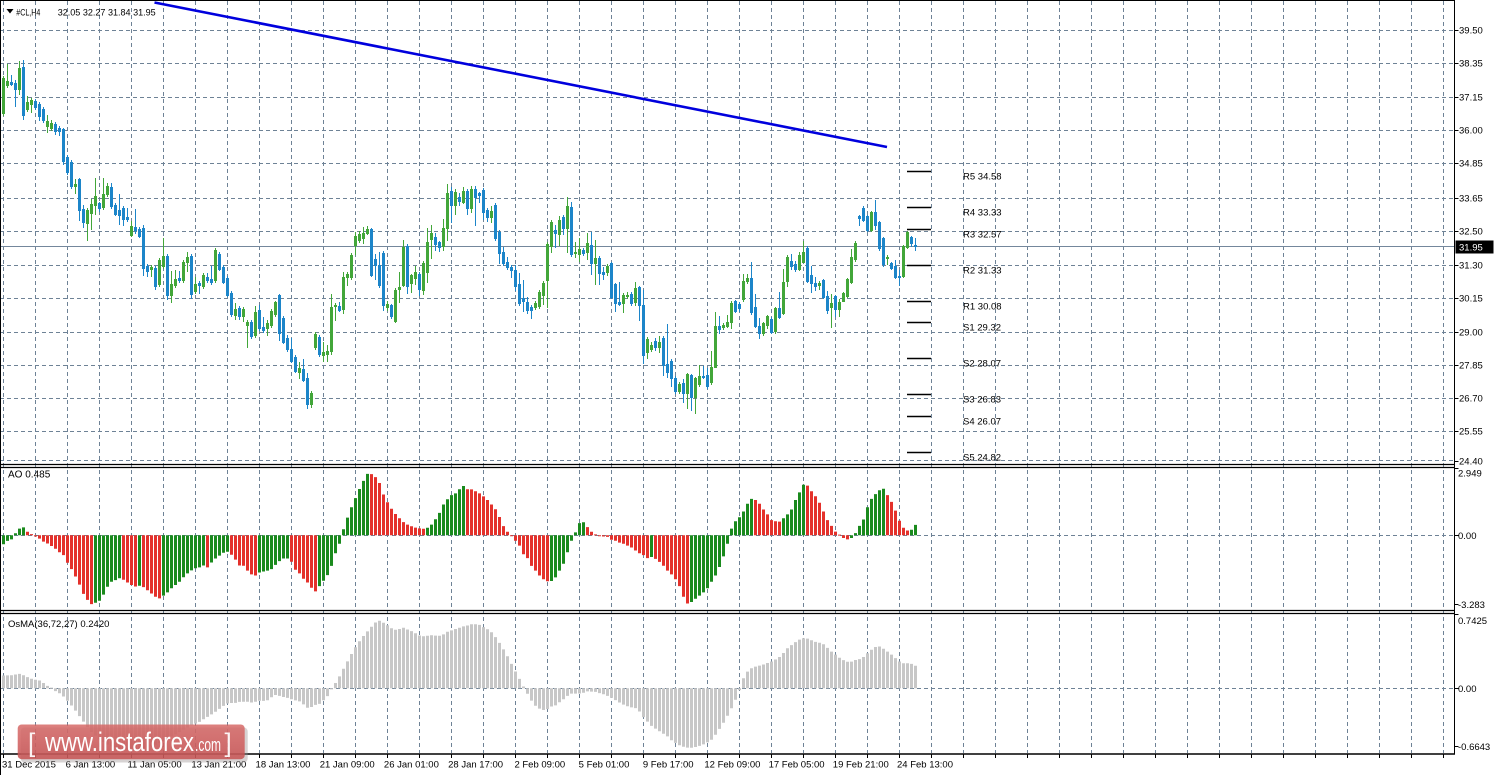 The width and height of the screenshot is (1494, 775). Describe the element at coordinates (1471, 199) in the screenshot. I see `svg-text: 33.65` at that location.